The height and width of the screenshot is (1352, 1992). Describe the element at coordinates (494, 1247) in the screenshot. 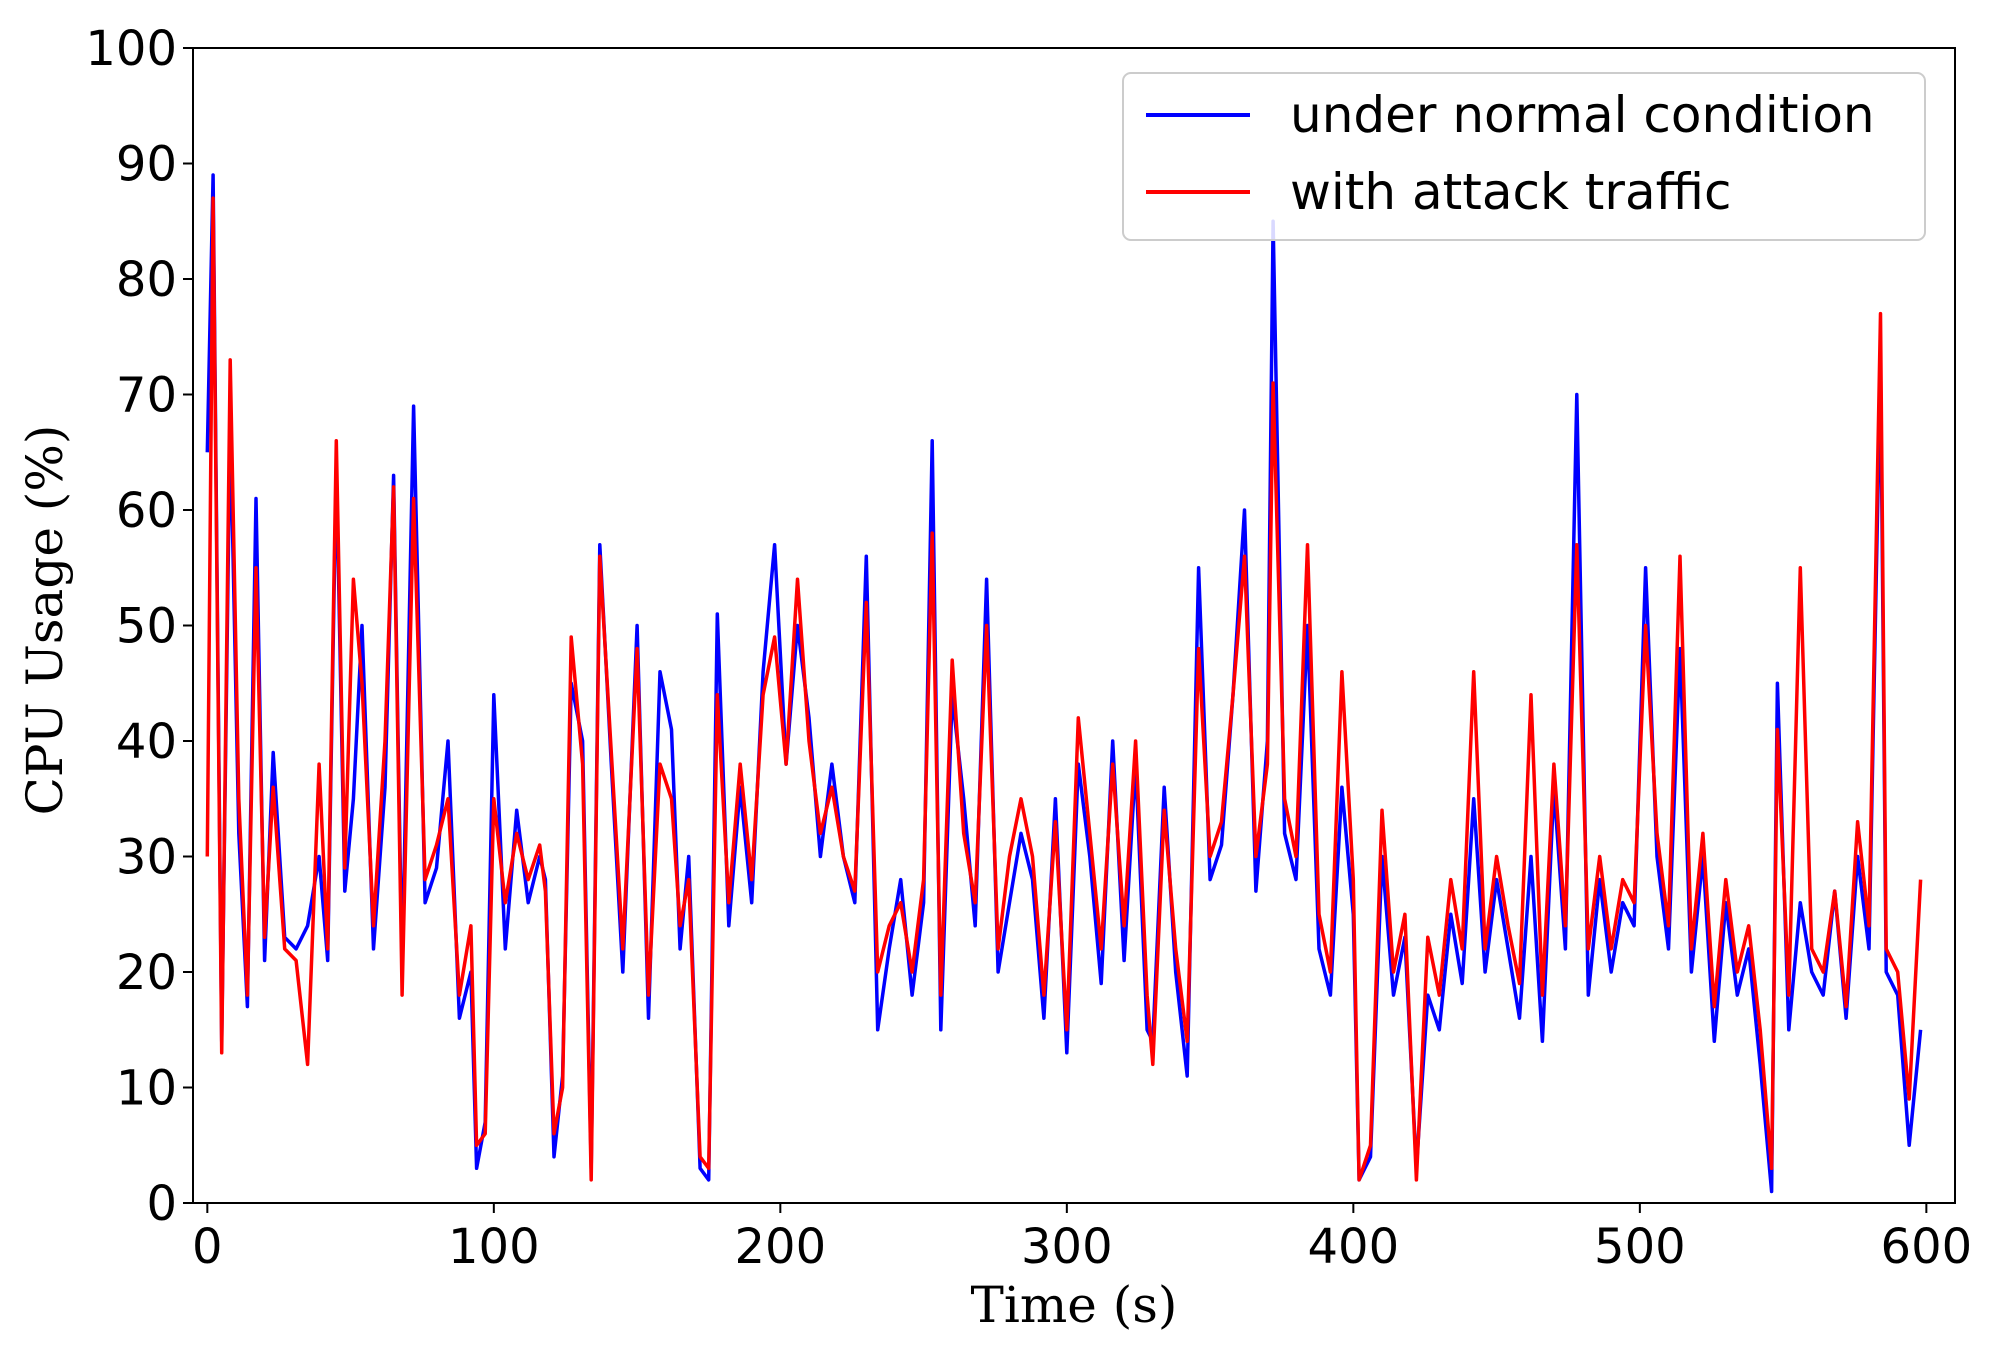

I see `x-tick-label: 100` at that location.